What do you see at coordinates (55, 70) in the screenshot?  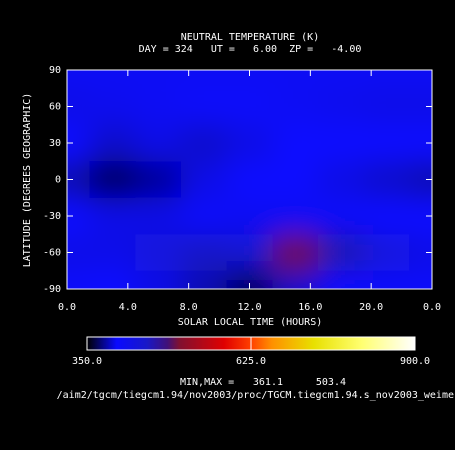 I see `y-tick-label: 90` at bounding box center [55, 70].